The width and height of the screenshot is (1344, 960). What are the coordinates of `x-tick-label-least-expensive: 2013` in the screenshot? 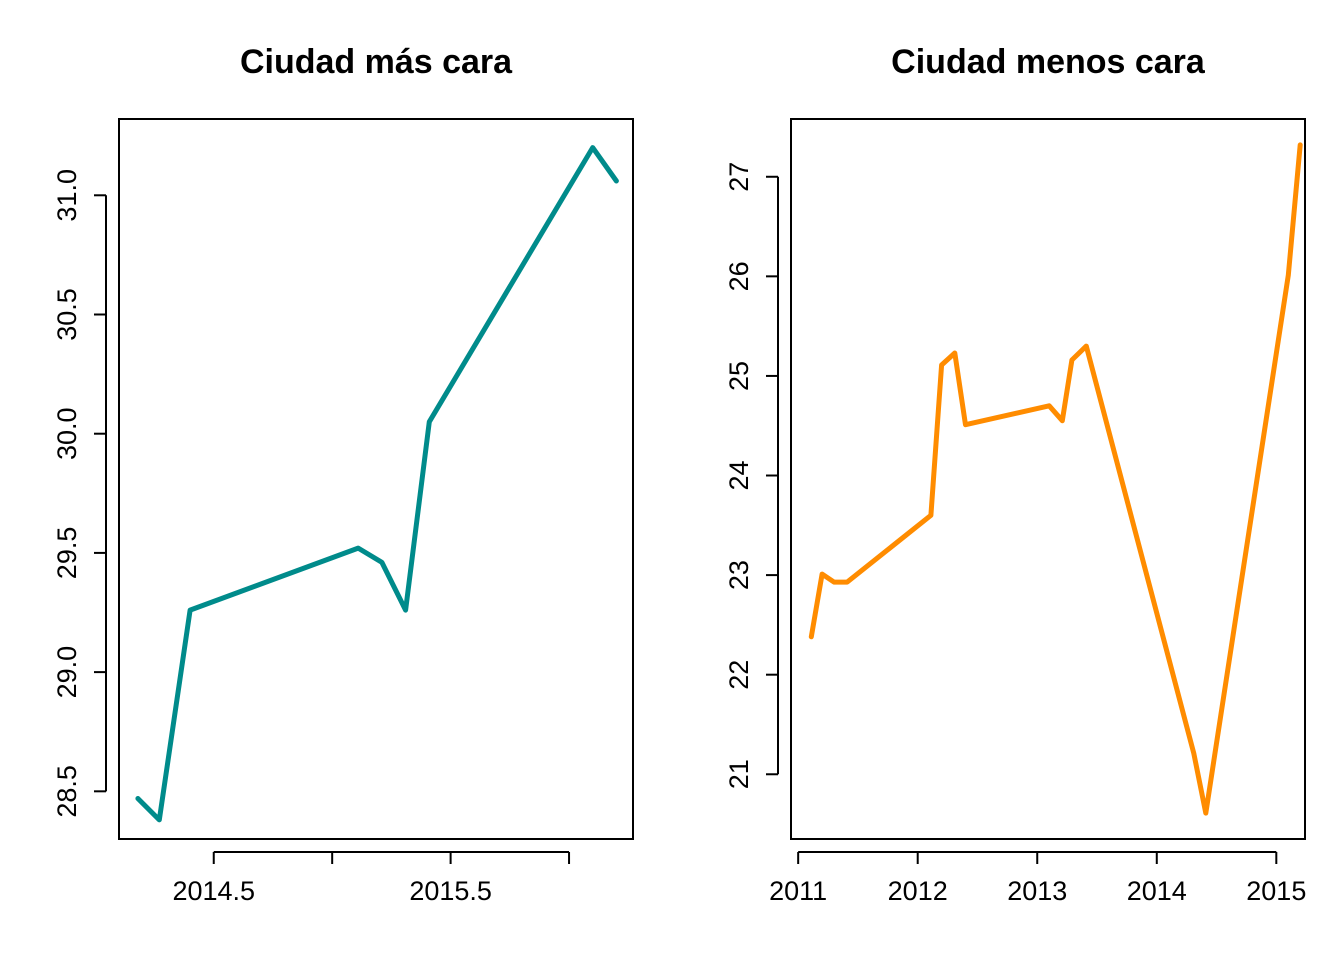 It's located at (1037, 891).